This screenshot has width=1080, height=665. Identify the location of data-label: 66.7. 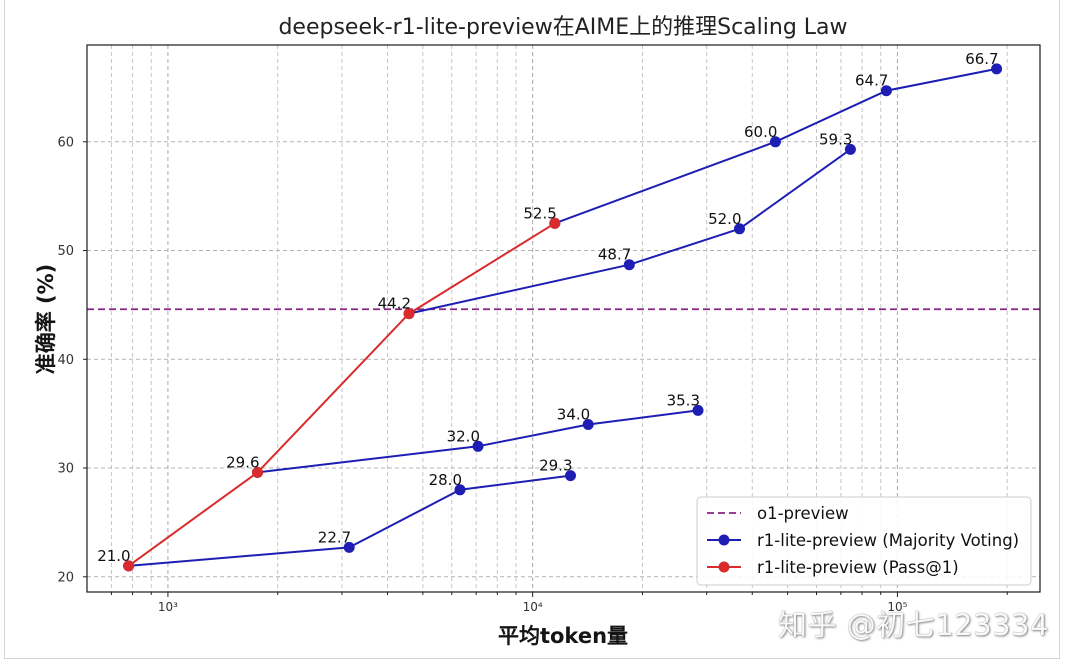
(981, 59).